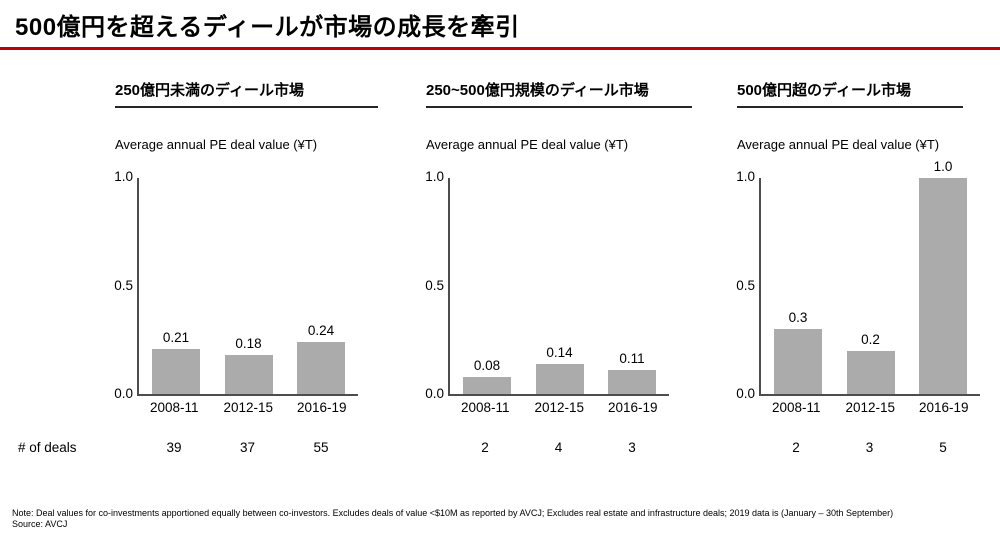 This screenshot has height=537, width=1000. I want to click on bar-value-label: 0.3, so click(798, 317).